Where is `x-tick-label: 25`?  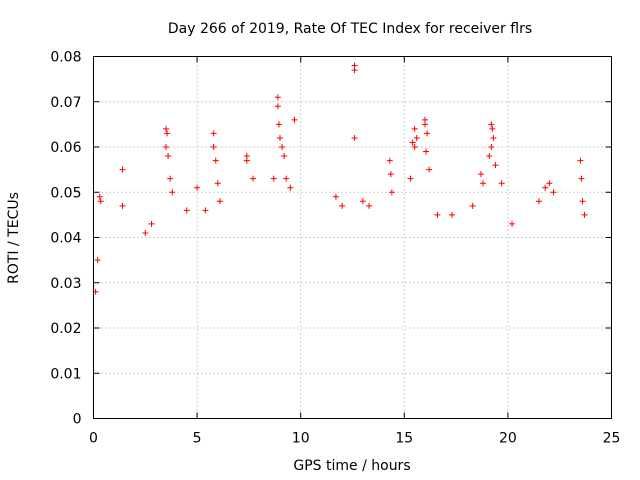 x-tick-label: 25 is located at coordinates (612, 439).